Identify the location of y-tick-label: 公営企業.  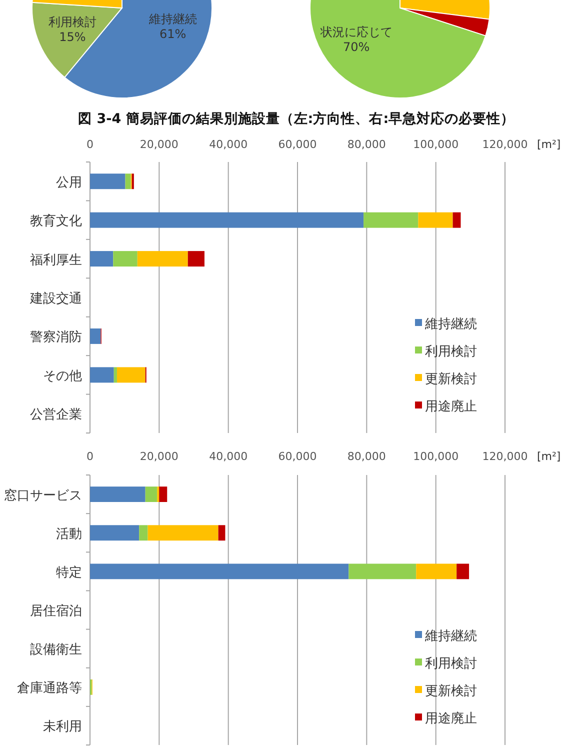
(56, 415).